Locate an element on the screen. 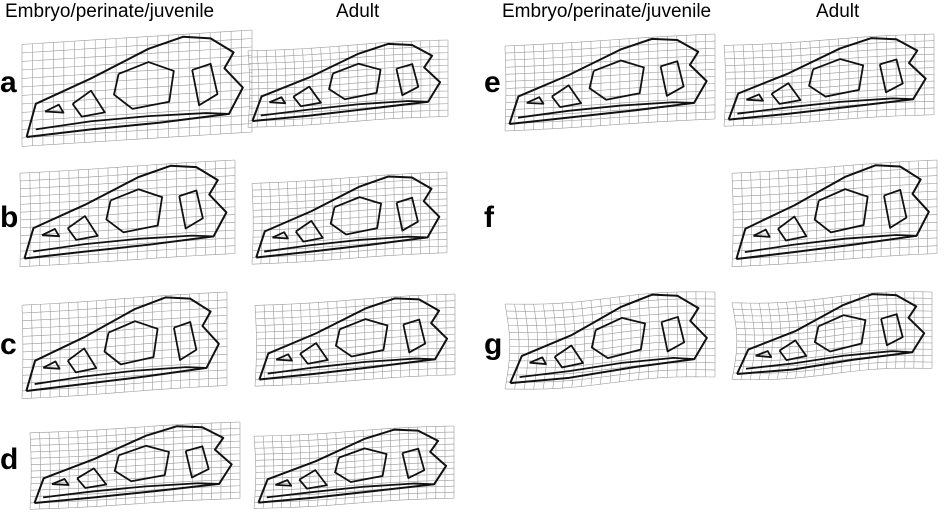  skull-grid-b-adult is located at coordinates (349, 219).